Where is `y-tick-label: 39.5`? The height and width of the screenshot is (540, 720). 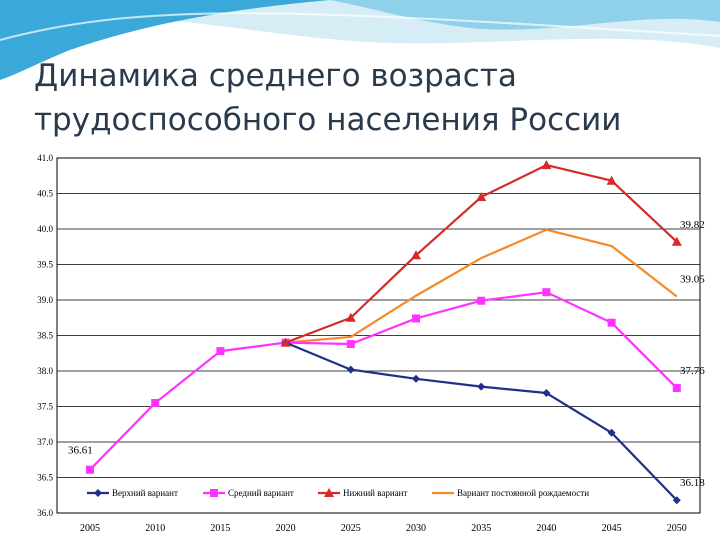
y-tick-label: 39.5 is located at coordinates (45, 265).